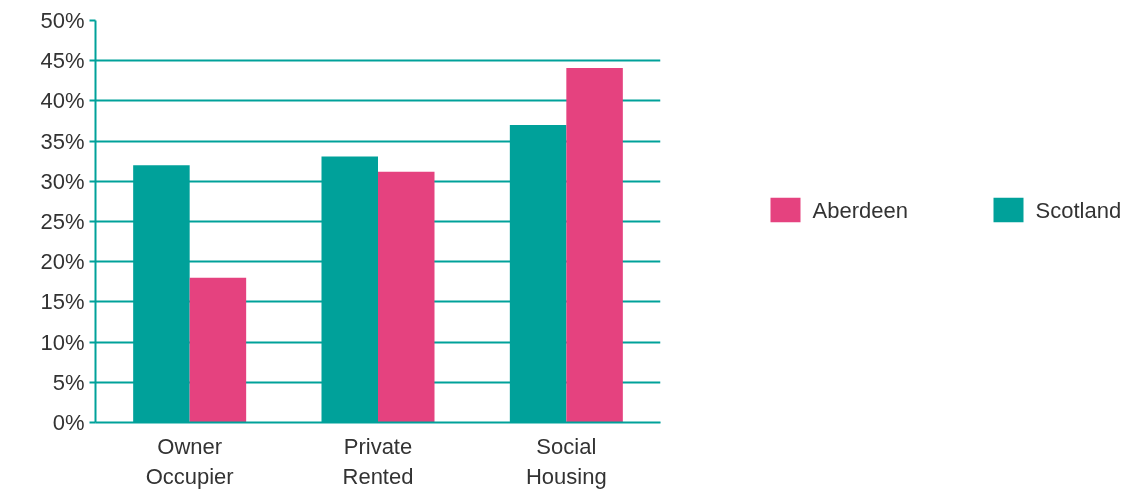 Image resolution: width=1142 pixels, height=492 pixels. Describe the element at coordinates (62, 141) in the screenshot. I see `y-tick-label: 35%` at that location.